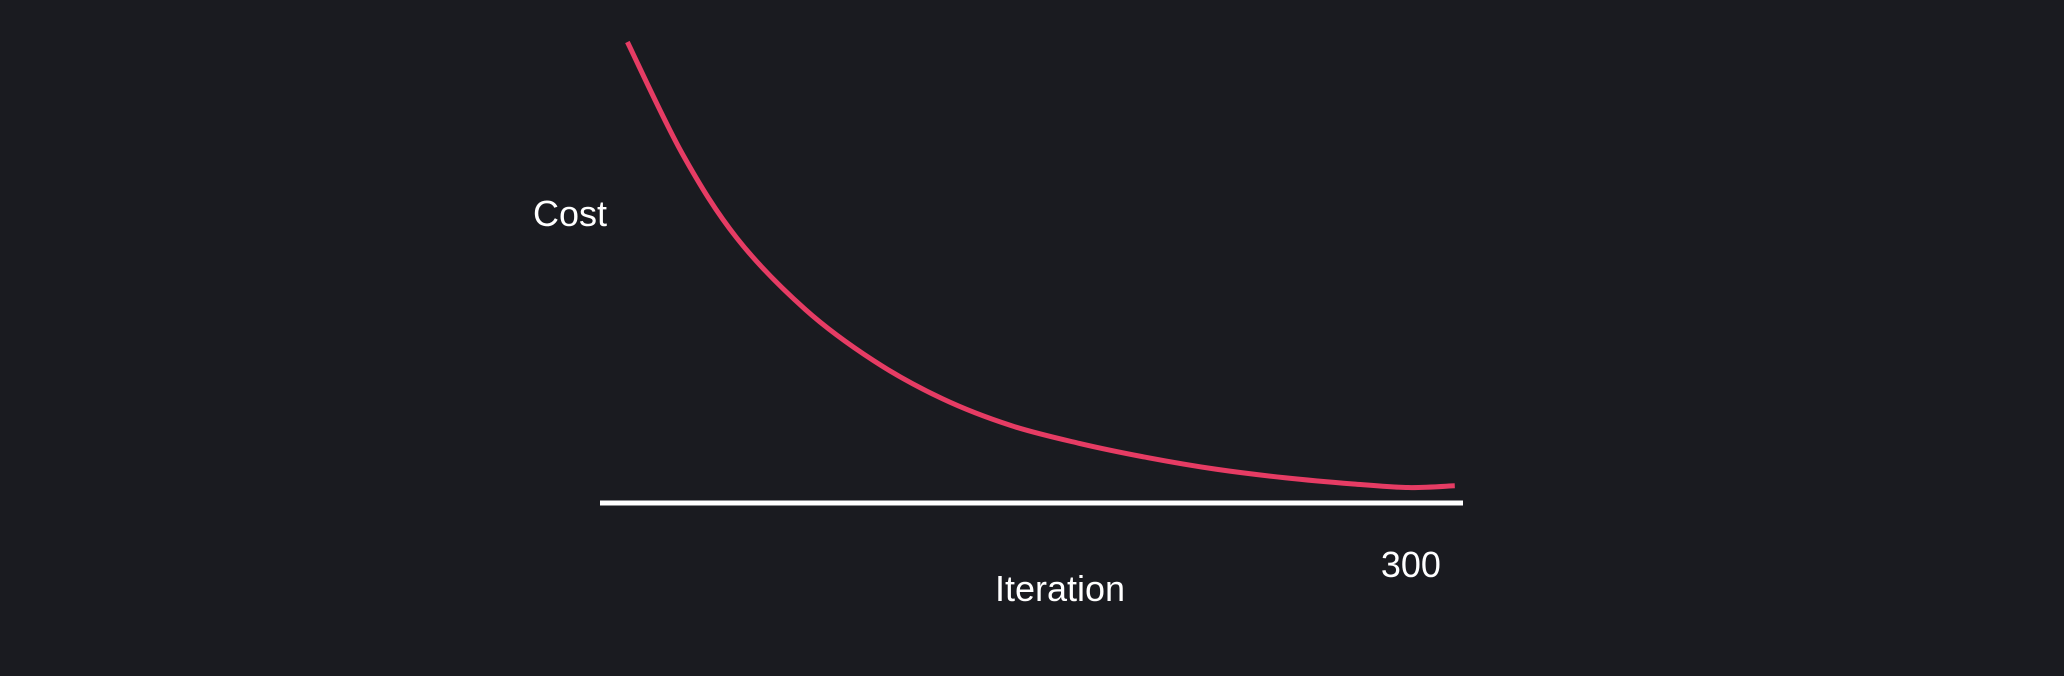  I want to click on x-tick-labels: 300, so click(1411, 564).